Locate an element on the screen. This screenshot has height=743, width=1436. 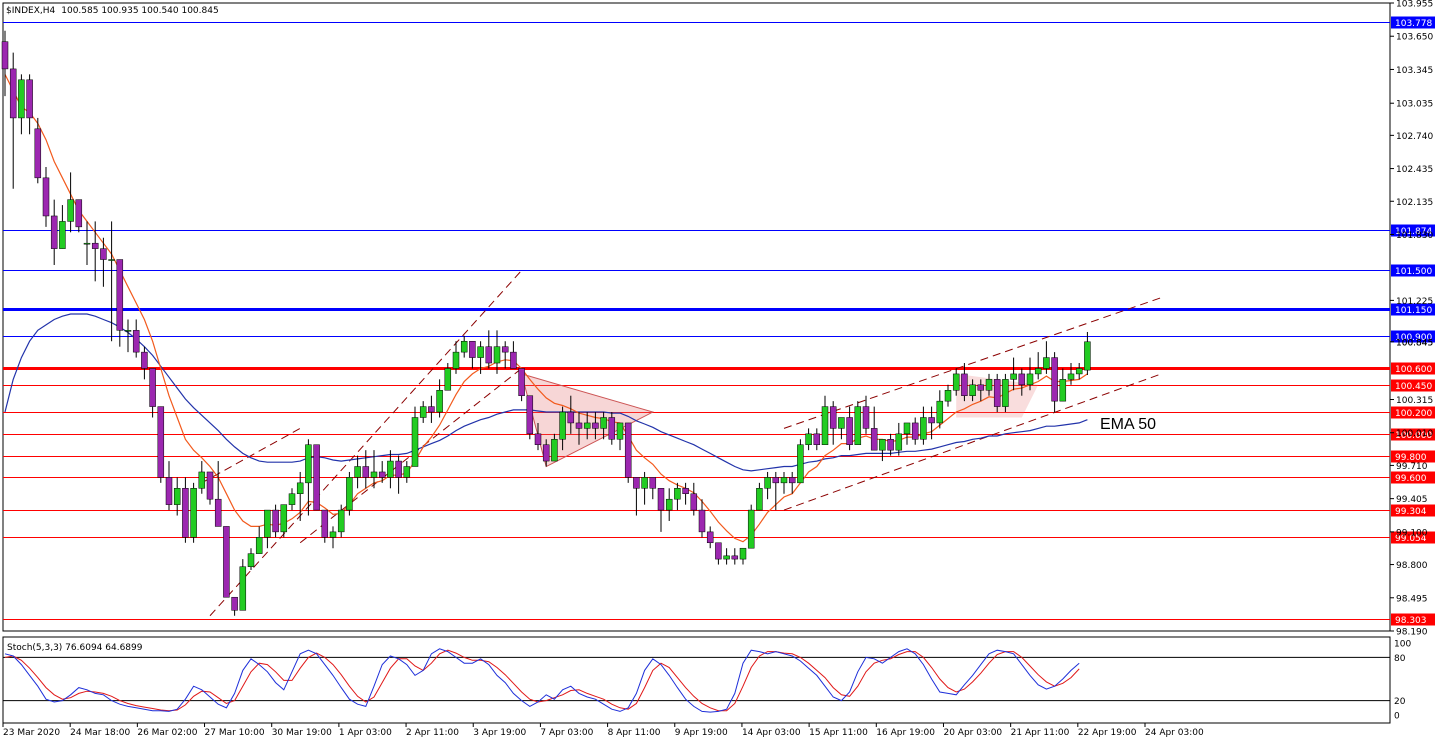
level-price-label: 100.900 is located at coordinates (1413, 338).